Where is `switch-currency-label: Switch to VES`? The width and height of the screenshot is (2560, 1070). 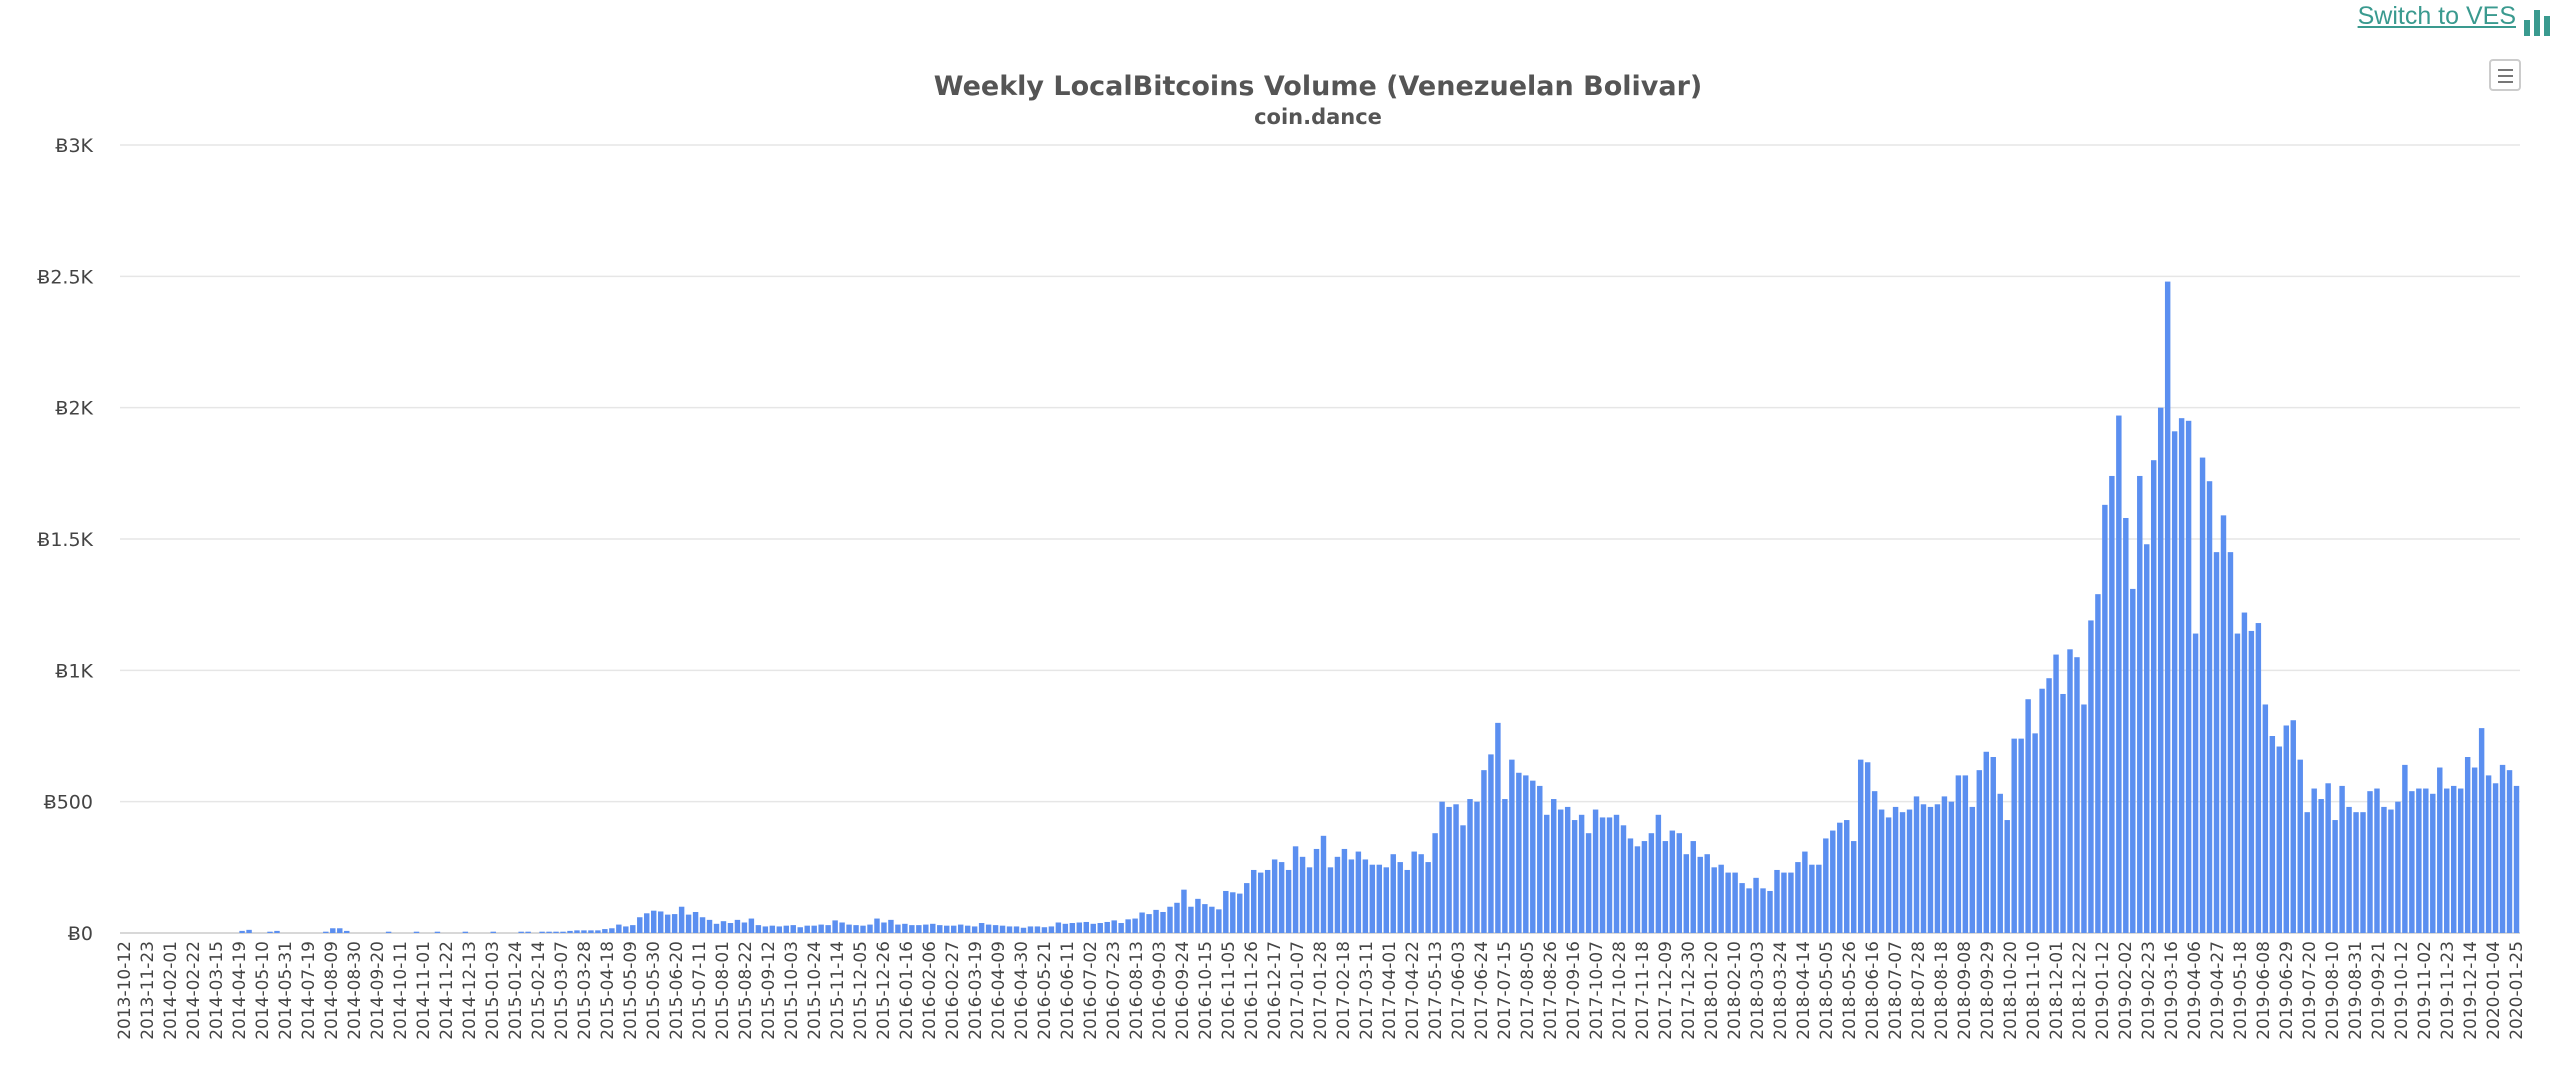
switch-currency-label: Switch to VES is located at coordinates (2436, 16).